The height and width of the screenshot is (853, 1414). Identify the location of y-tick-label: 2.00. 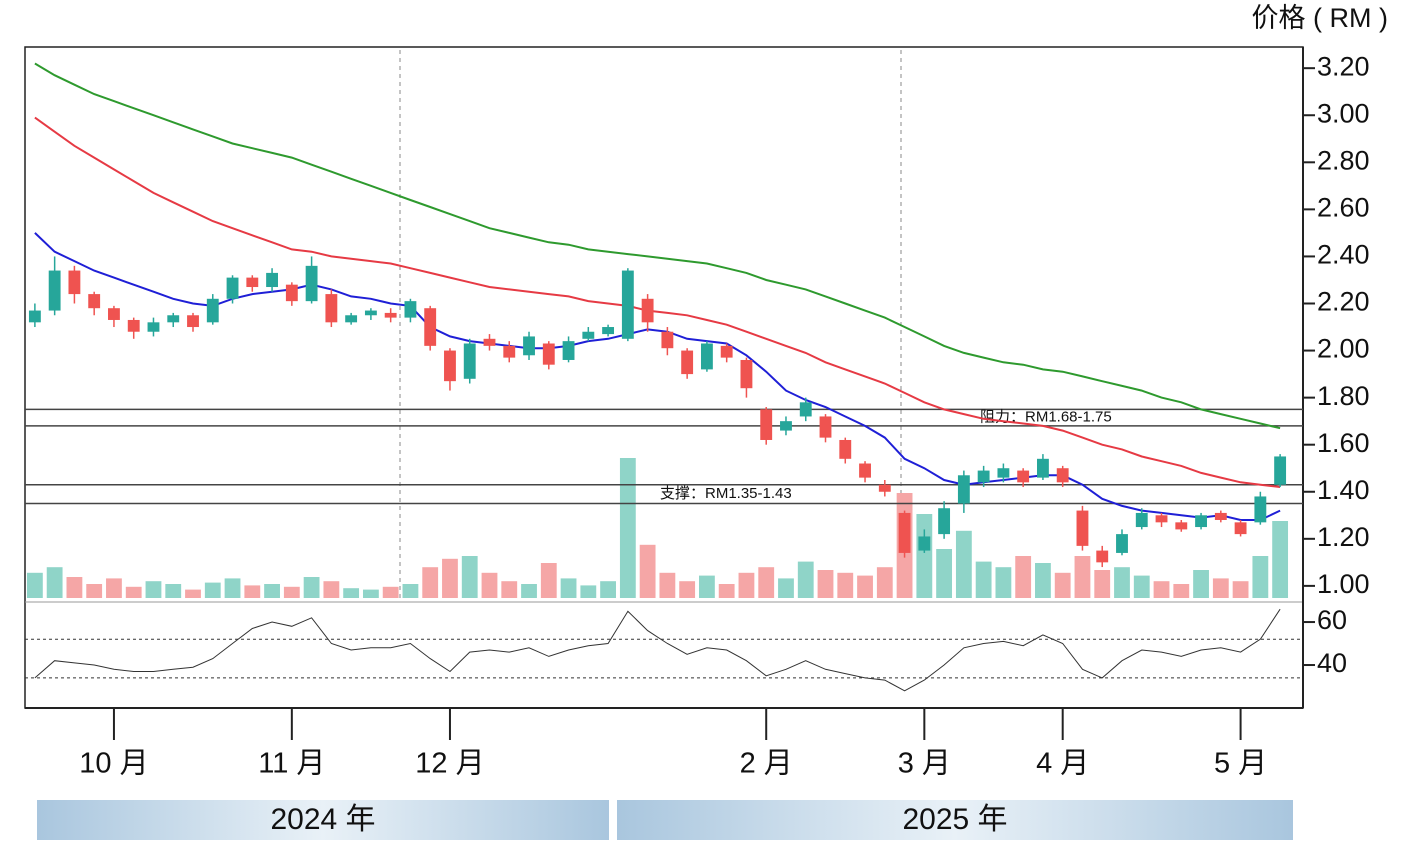
(1343, 349).